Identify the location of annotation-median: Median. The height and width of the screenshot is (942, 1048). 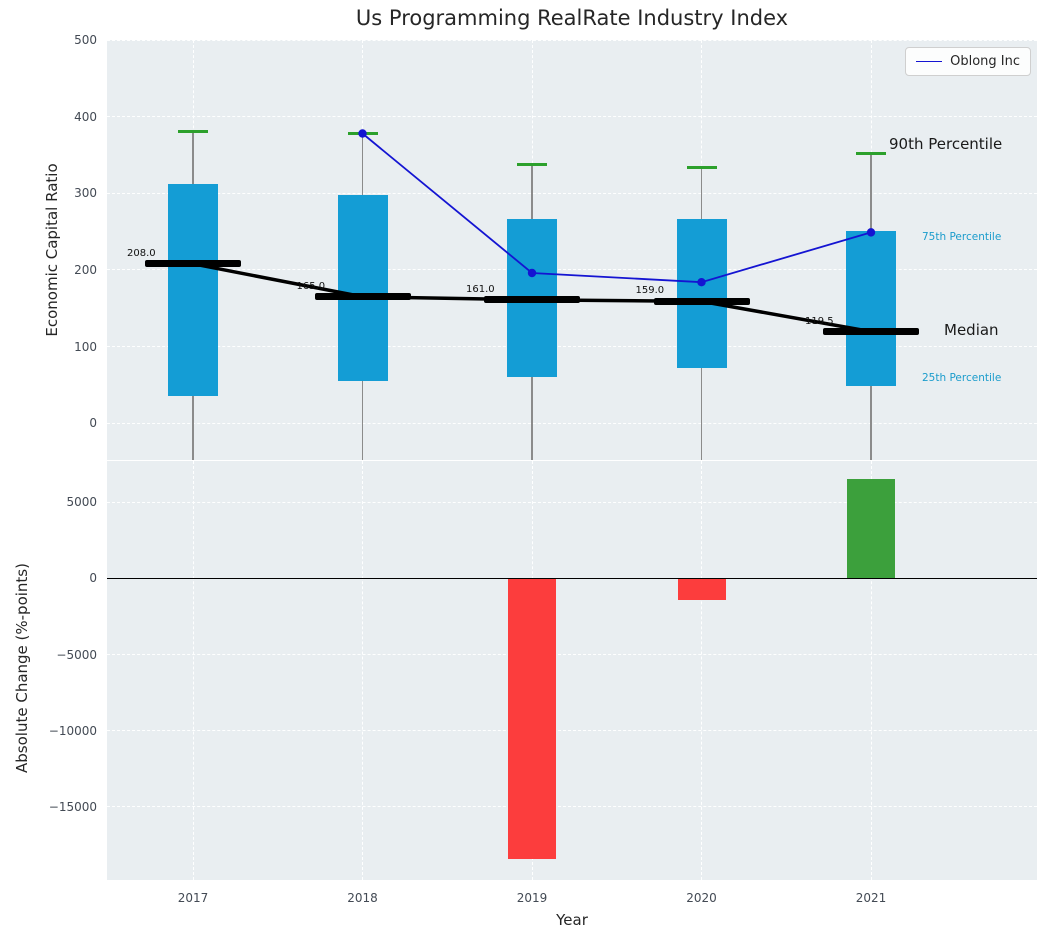
(971, 330).